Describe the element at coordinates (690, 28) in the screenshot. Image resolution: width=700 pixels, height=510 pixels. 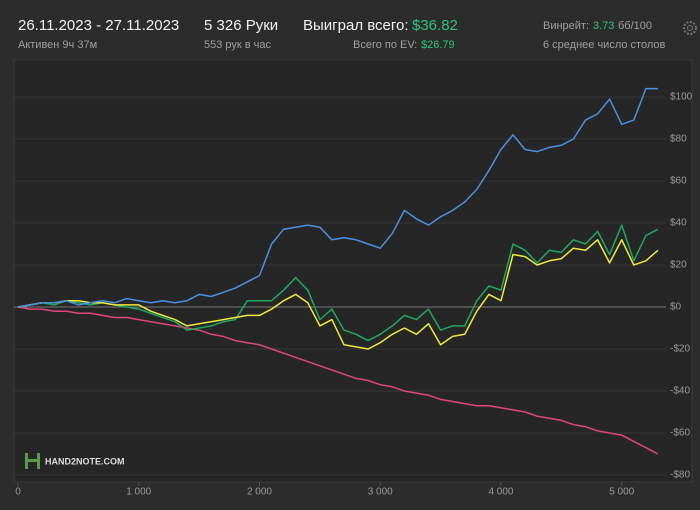
I see `settings-icon` at that location.